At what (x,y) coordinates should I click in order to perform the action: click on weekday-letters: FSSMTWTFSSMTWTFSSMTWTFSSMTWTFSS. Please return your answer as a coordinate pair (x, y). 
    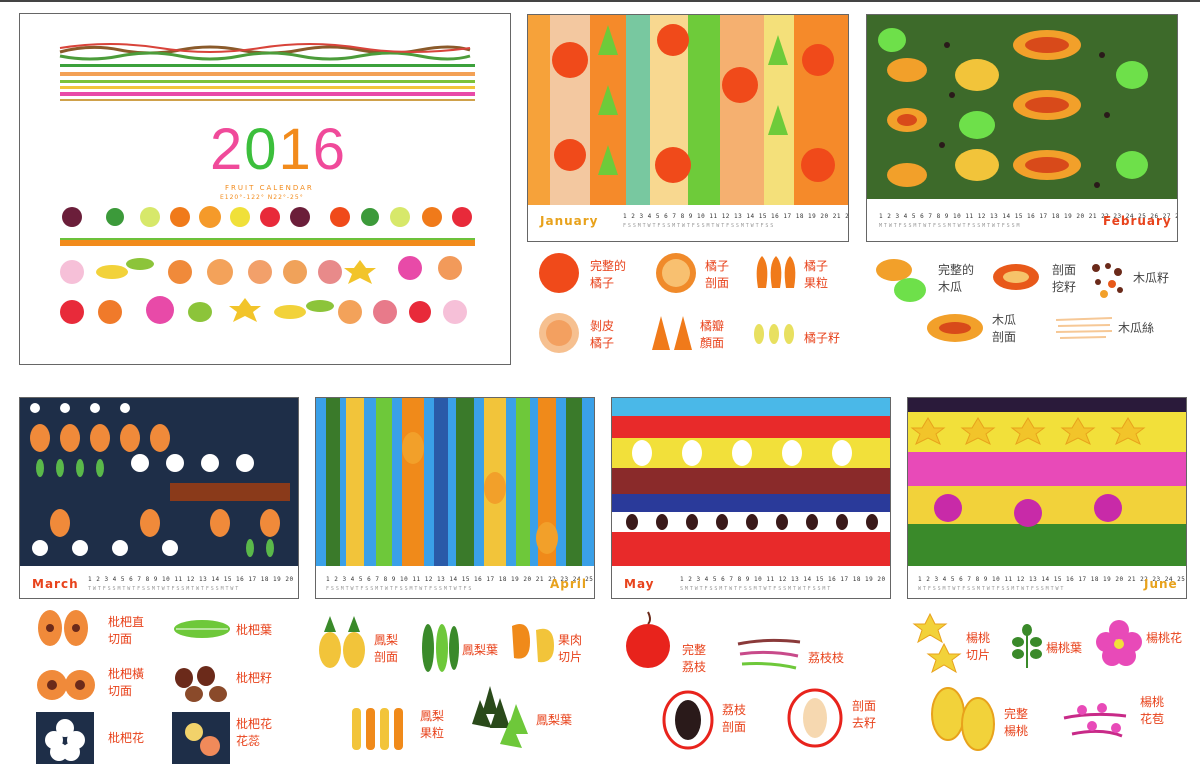
    Looking at the image, I should click on (699, 226).